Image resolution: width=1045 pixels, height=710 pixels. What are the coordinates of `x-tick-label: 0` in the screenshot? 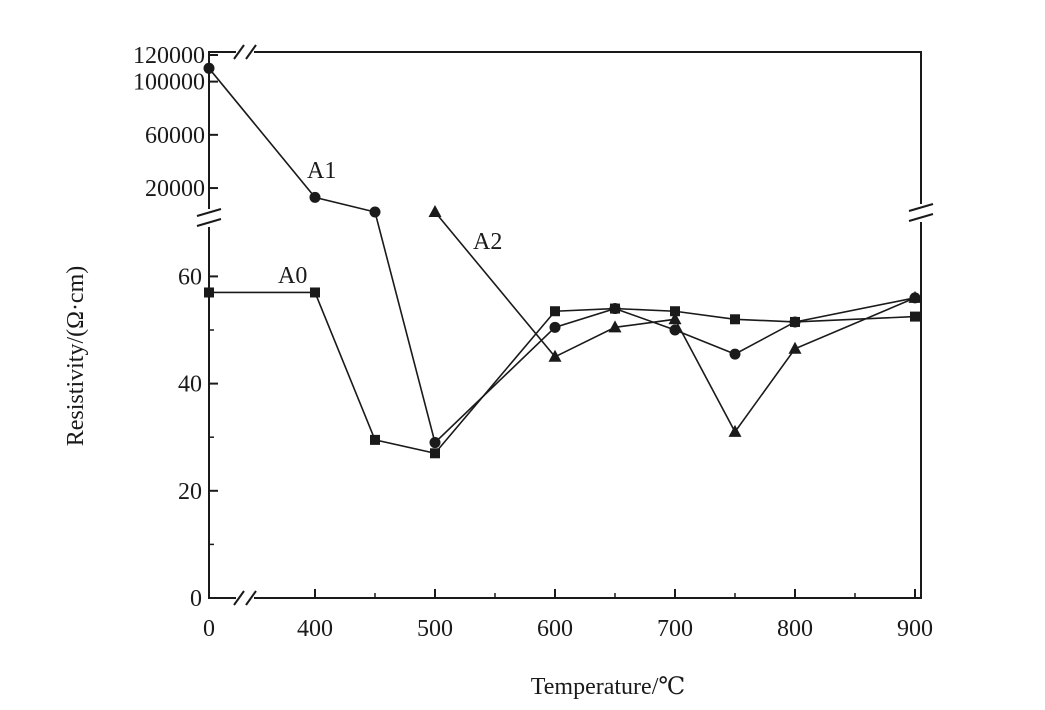 It's located at (209, 629).